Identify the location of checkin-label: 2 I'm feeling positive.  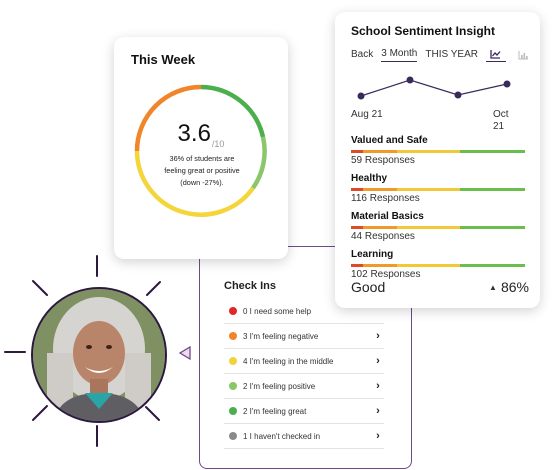
(279, 386).